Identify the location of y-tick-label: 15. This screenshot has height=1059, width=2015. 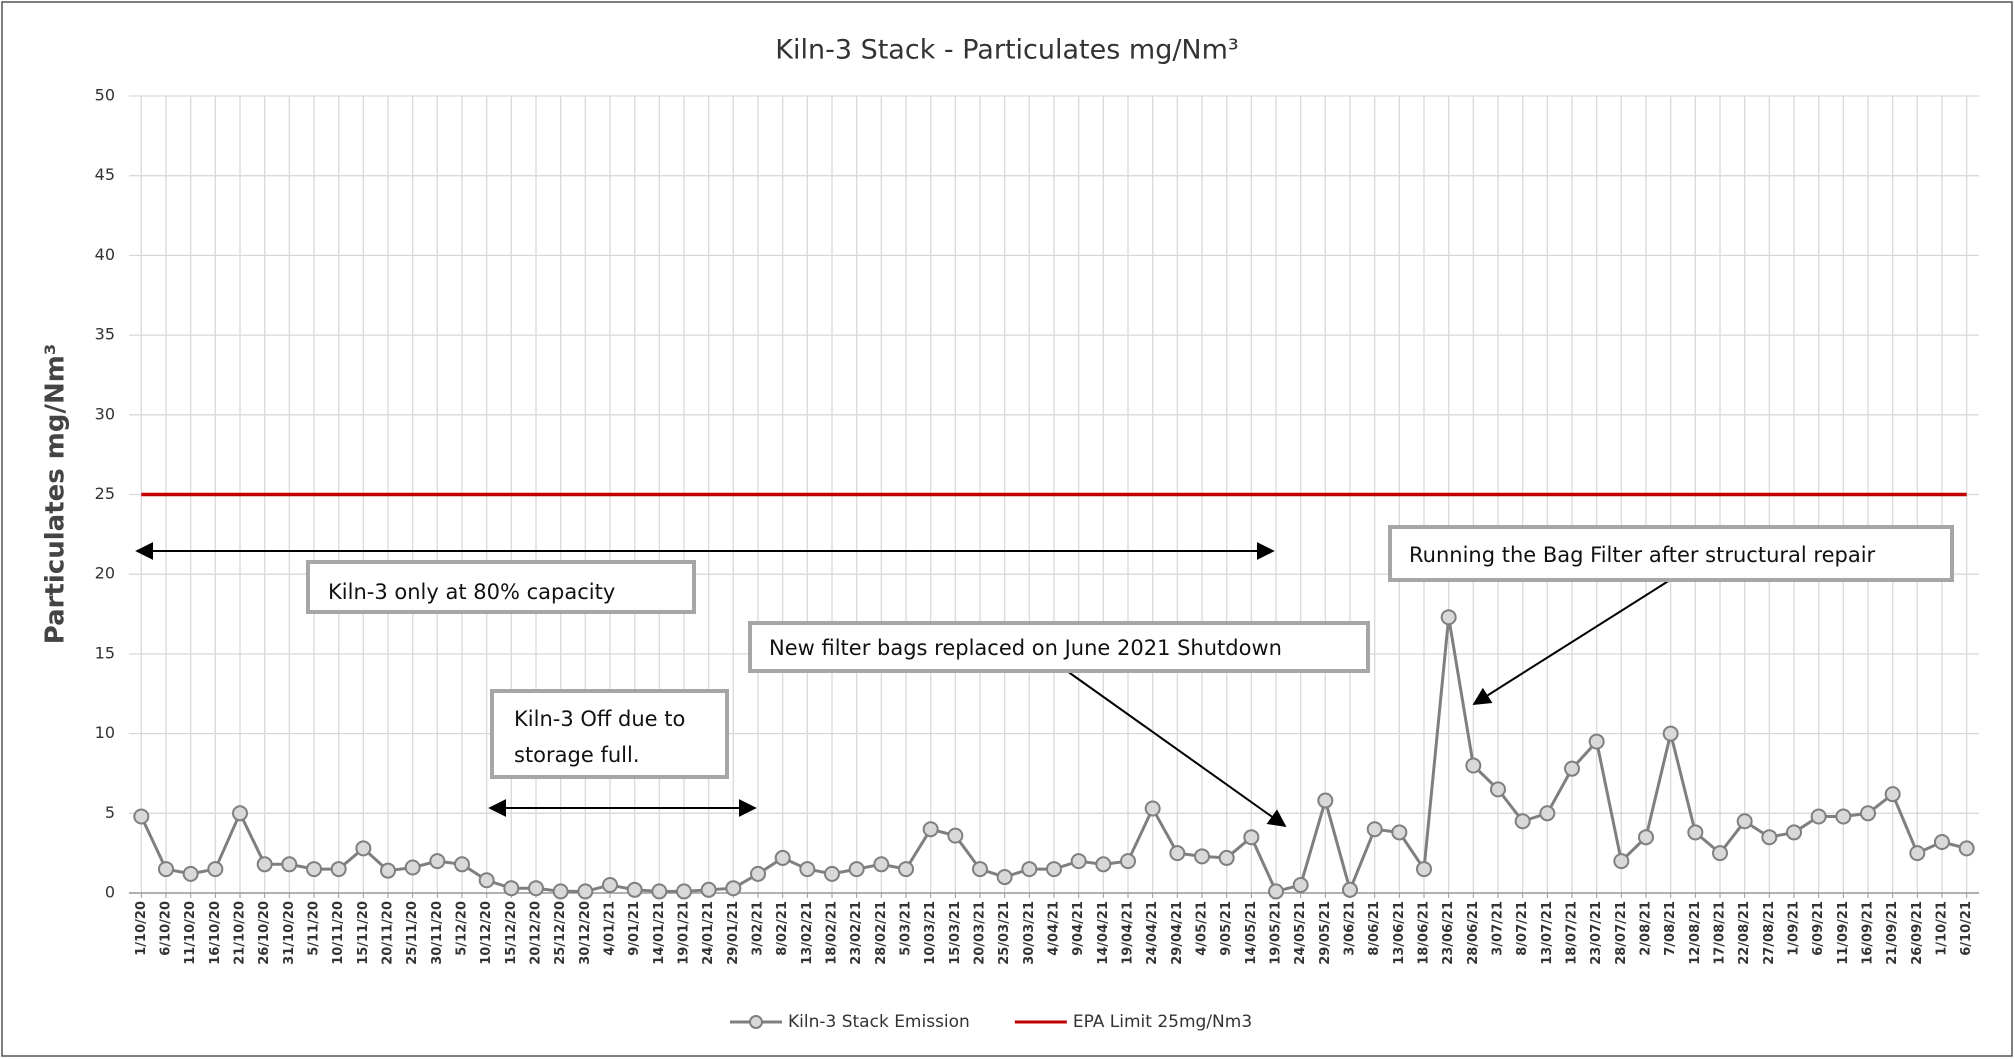
(105, 652).